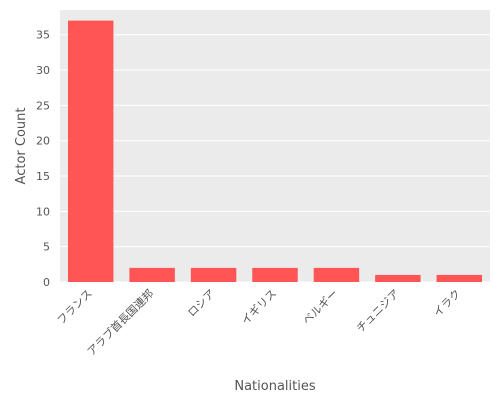  Describe the element at coordinates (43, 141) in the screenshot. I see `y-tick-label: 20` at that location.